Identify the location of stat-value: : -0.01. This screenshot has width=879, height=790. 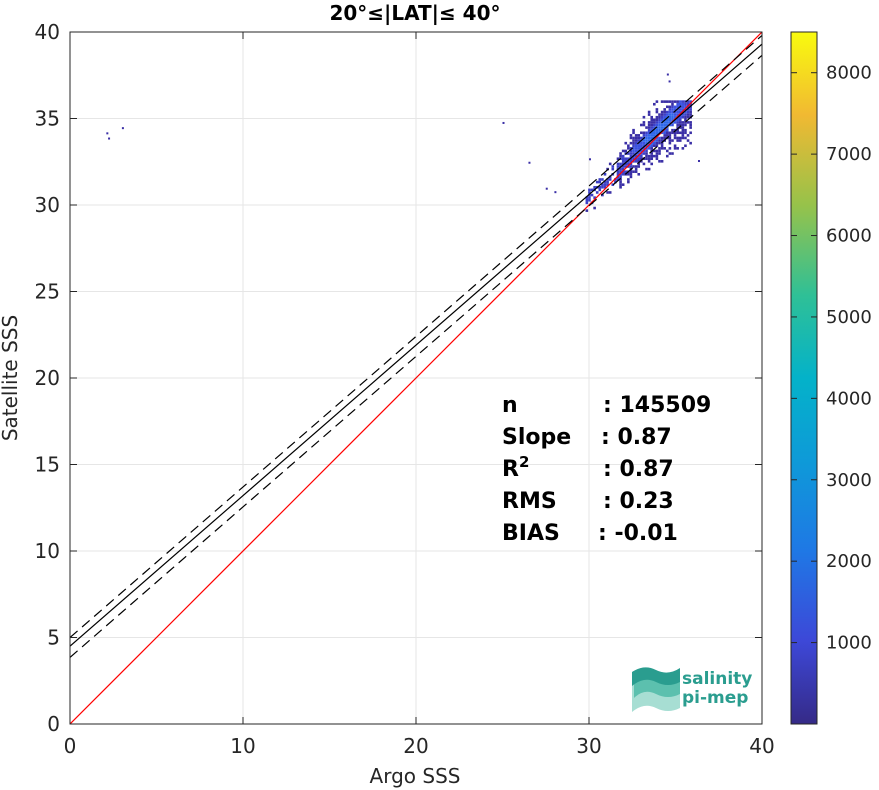
(638, 533).